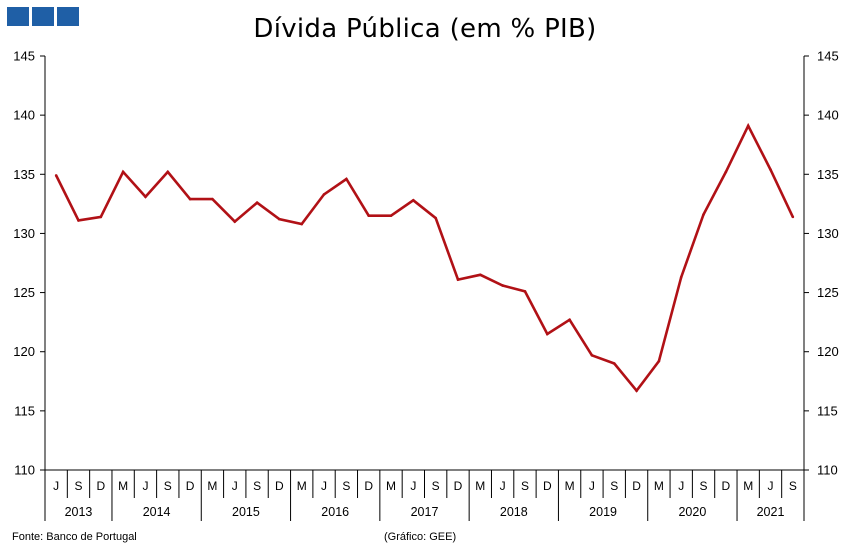  Describe the element at coordinates (335, 512) in the screenshot. I see `x-year-label: 2016` at that location.